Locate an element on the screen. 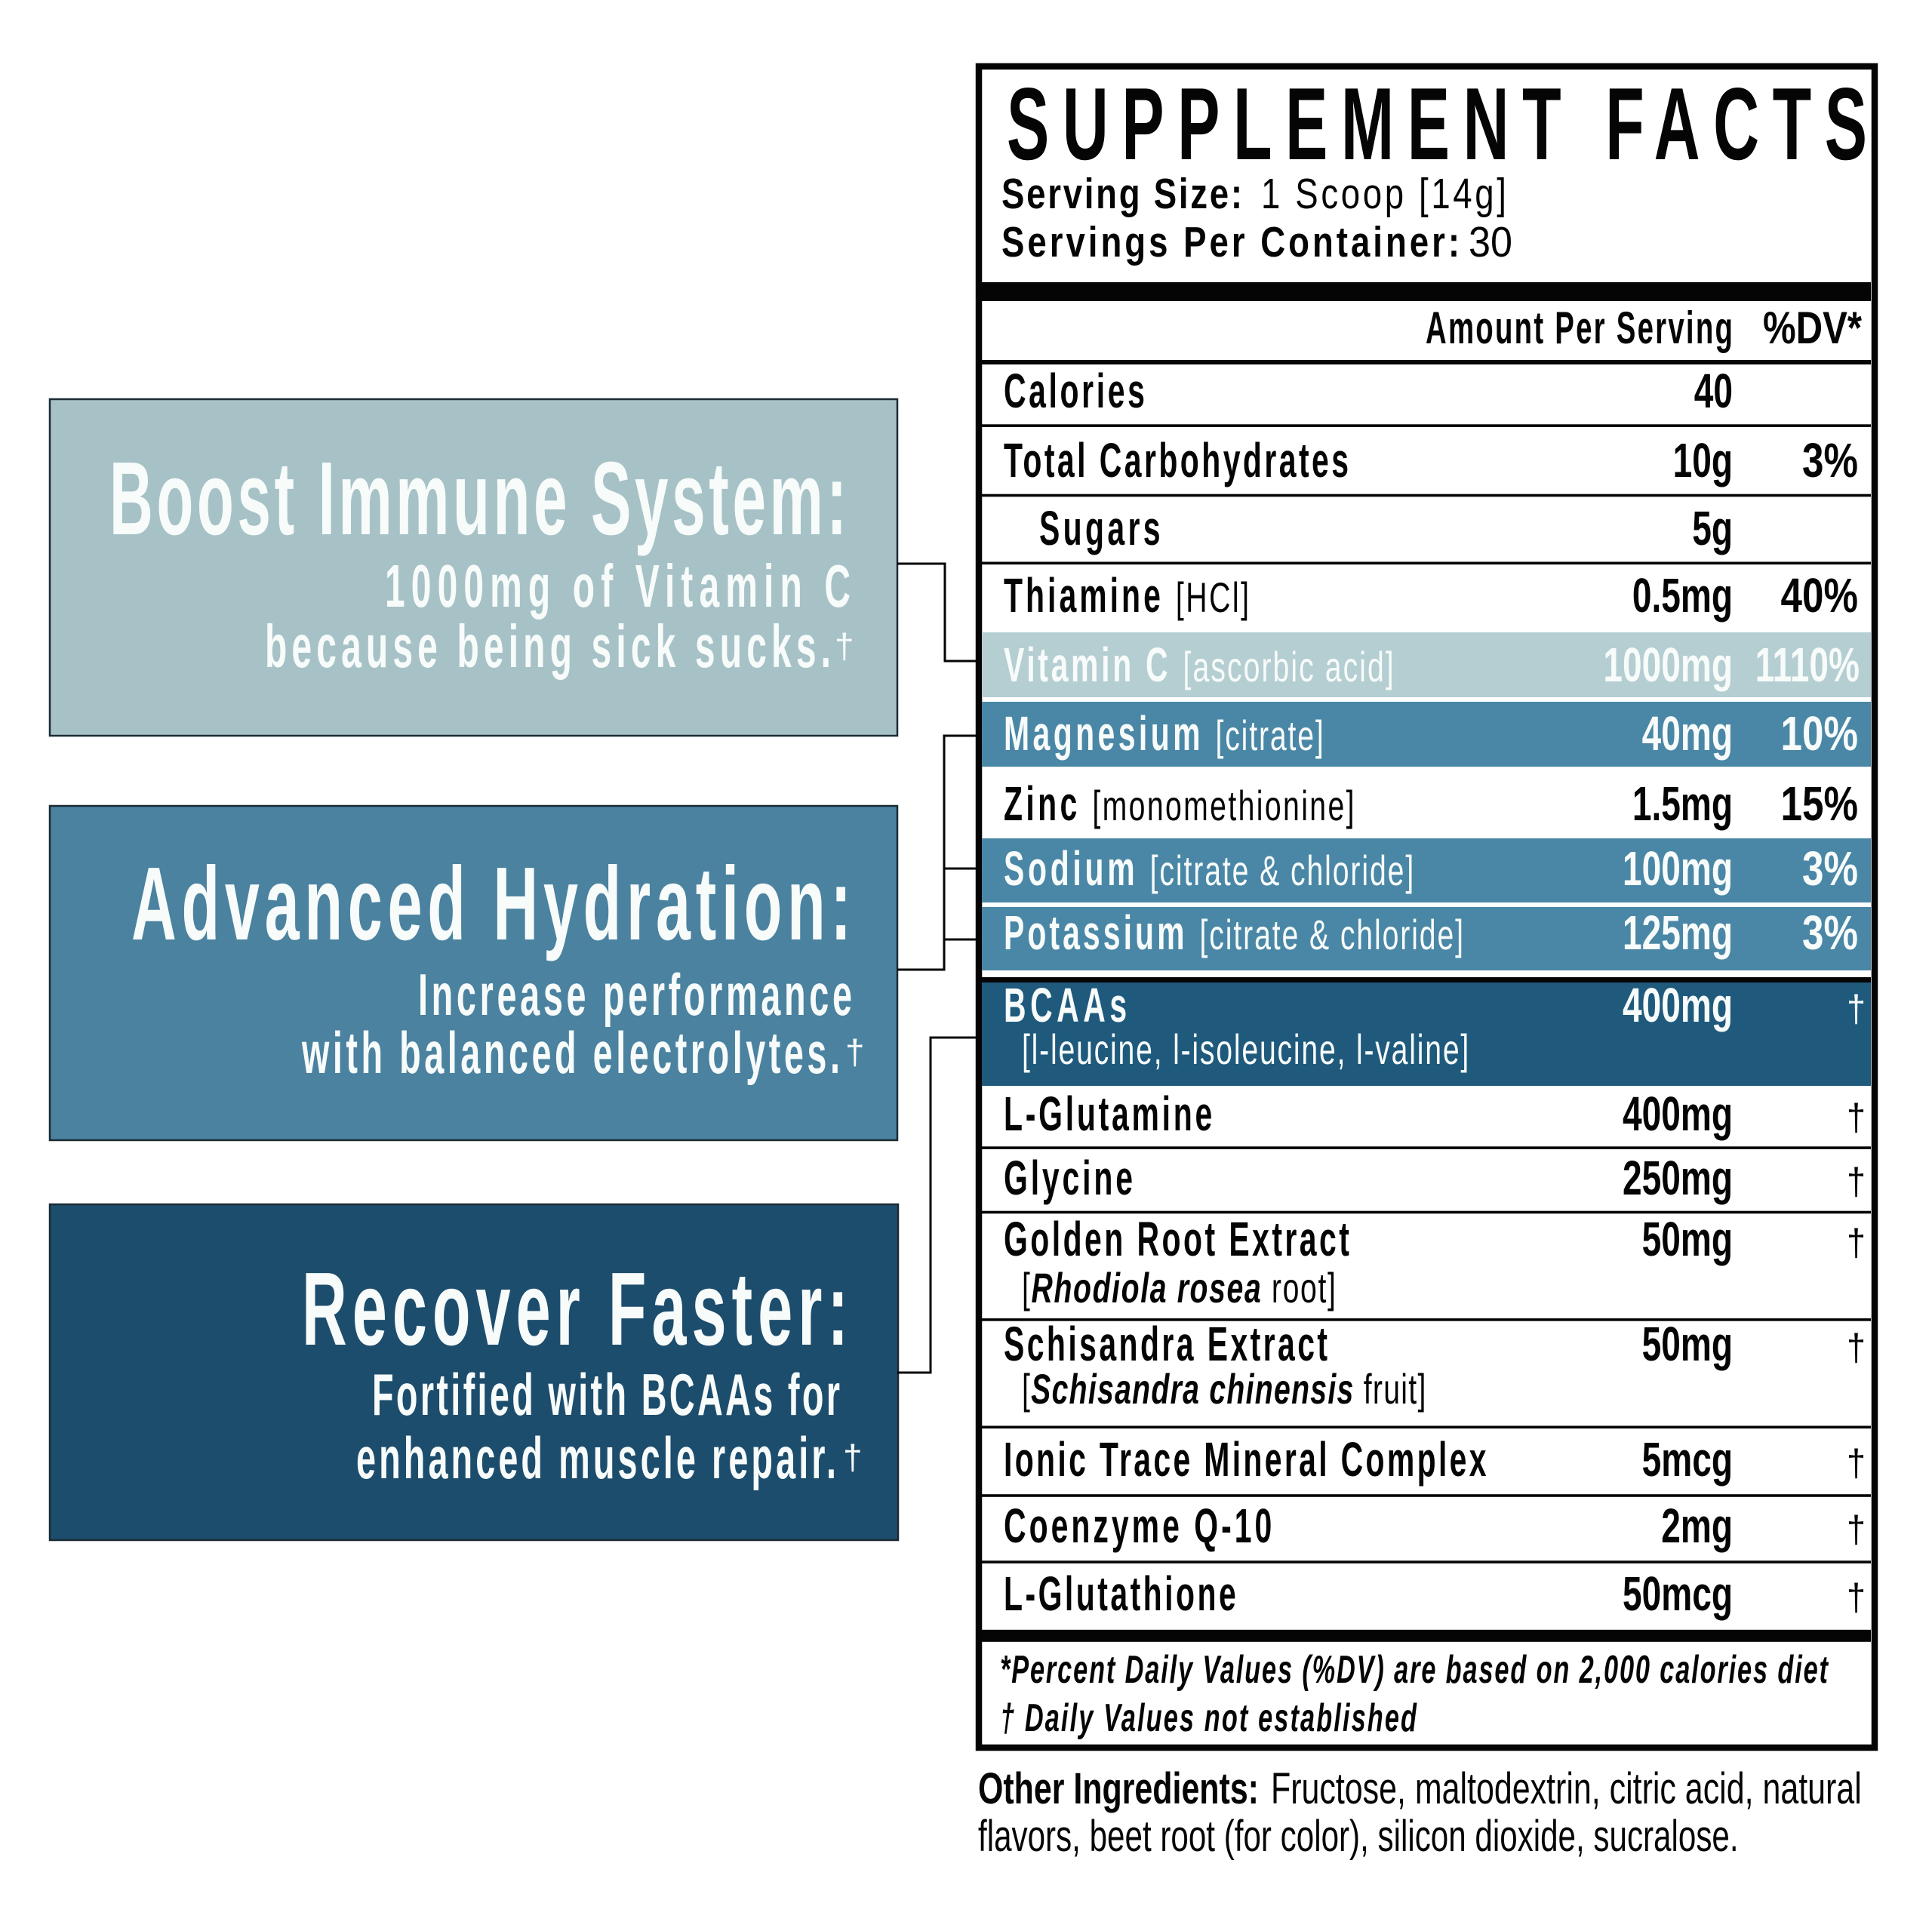 The image size is (1932, 1931). svg-text: Thiamine is located at coordinates (1082, 596).